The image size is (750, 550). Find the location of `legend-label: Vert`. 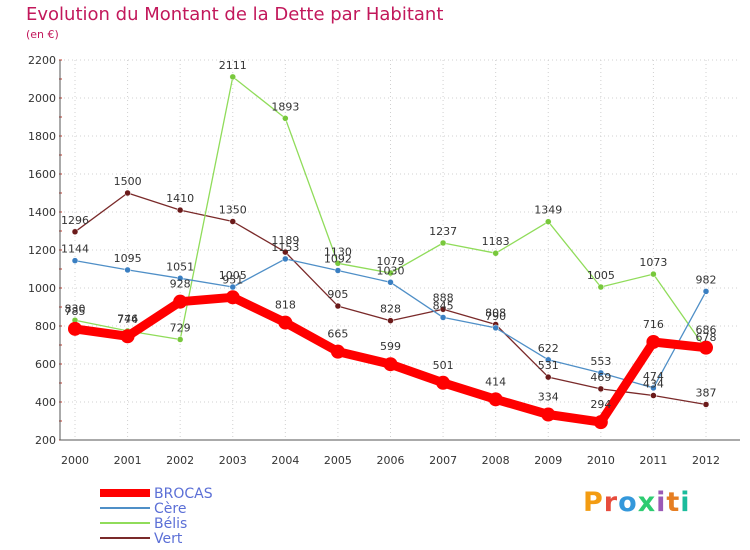

legend-label: Vert is located at coordinates (168, 539).